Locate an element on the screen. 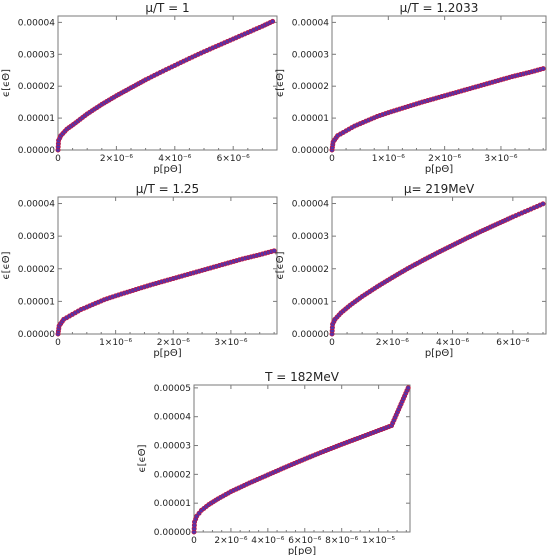 The width and height of the screenshot is (550, 559). x-tick-label: 8×10⁻⁶ is located at coordinates (341, 541).